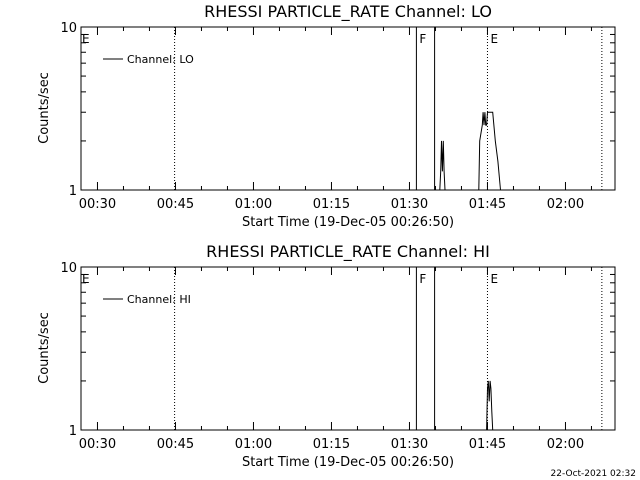 The height and width of the screenshot is (480, 640). What do you see at coordinates (159, 299) in the screenshot?
I see `legend-label: Channel: HI` at bounding box center [159, 299].